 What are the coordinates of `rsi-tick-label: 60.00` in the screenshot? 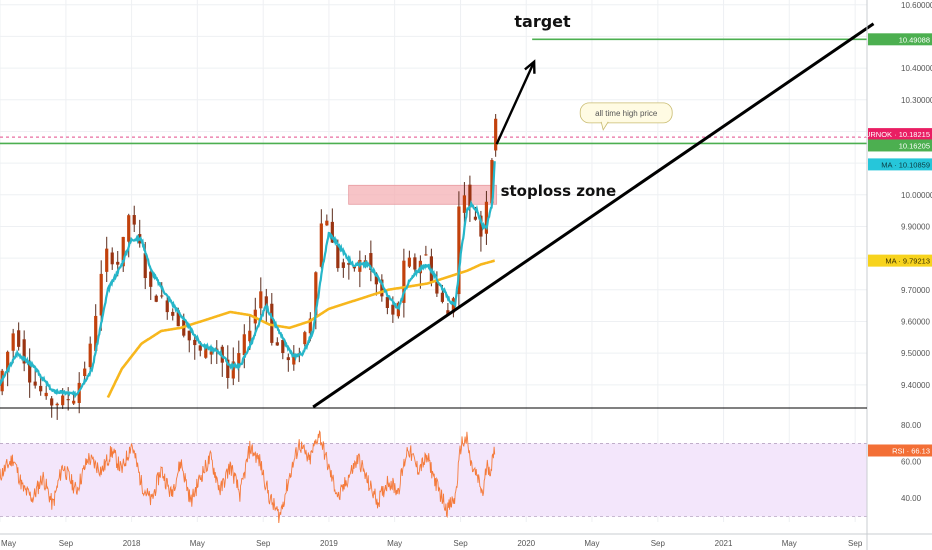 It's located at (911, 462).